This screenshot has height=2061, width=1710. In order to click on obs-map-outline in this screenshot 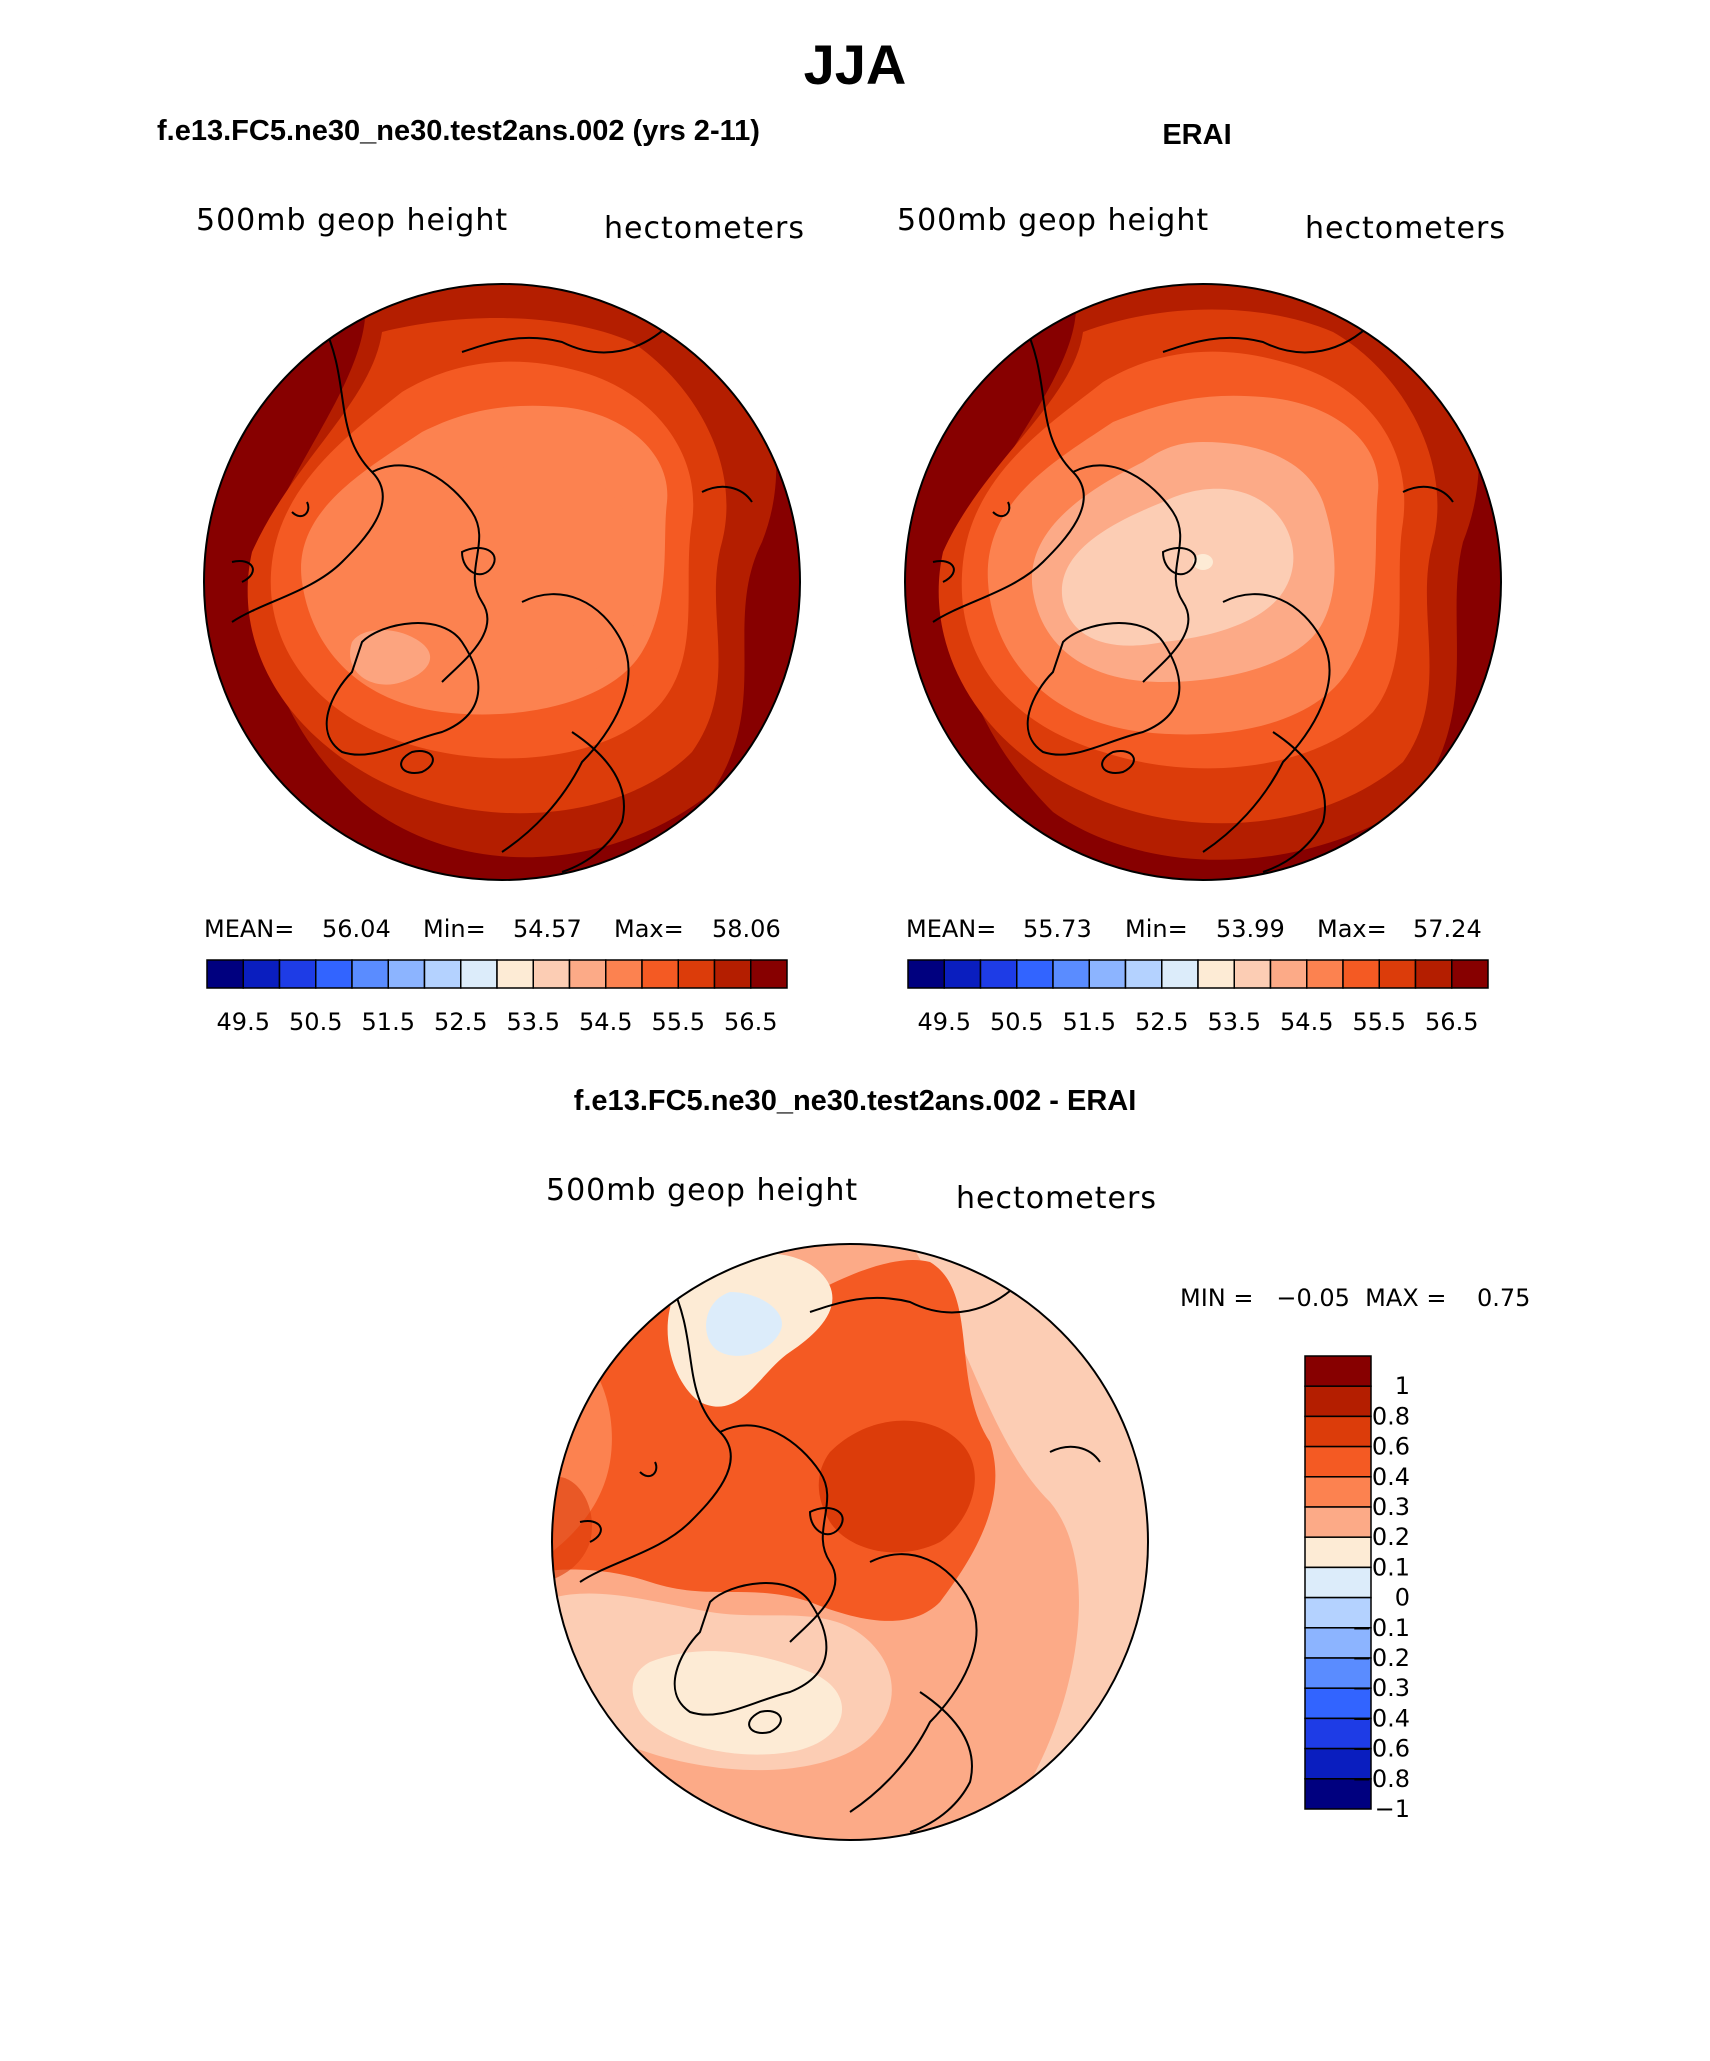, I will do `click(1203, 582)`.